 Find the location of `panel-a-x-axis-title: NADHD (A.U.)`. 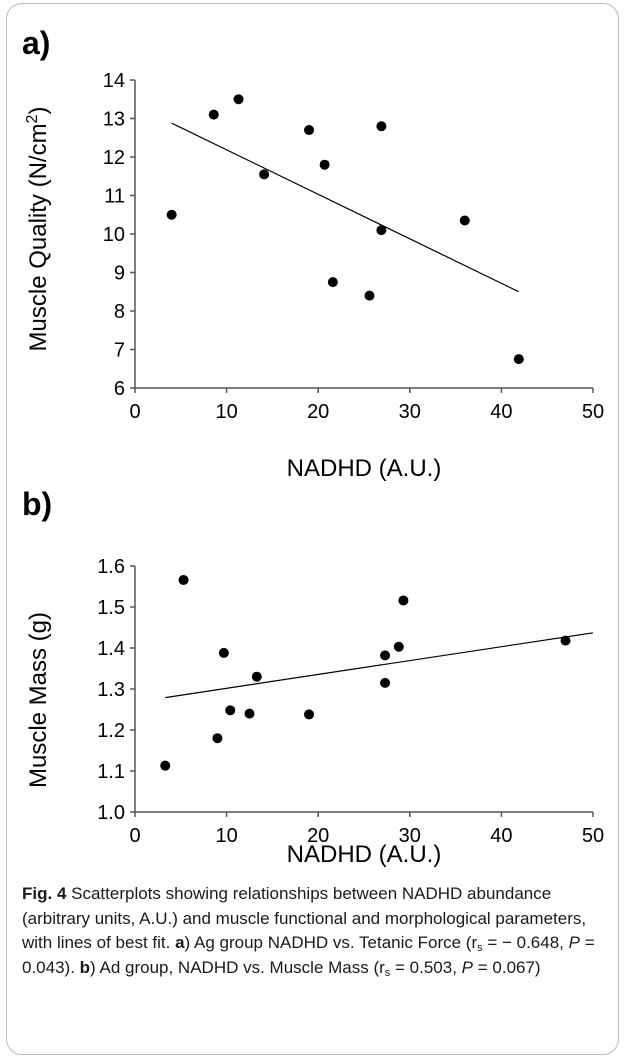

panel-a-x-axis-title: NADHD (A.U.) is located at coordinates (364, 468).